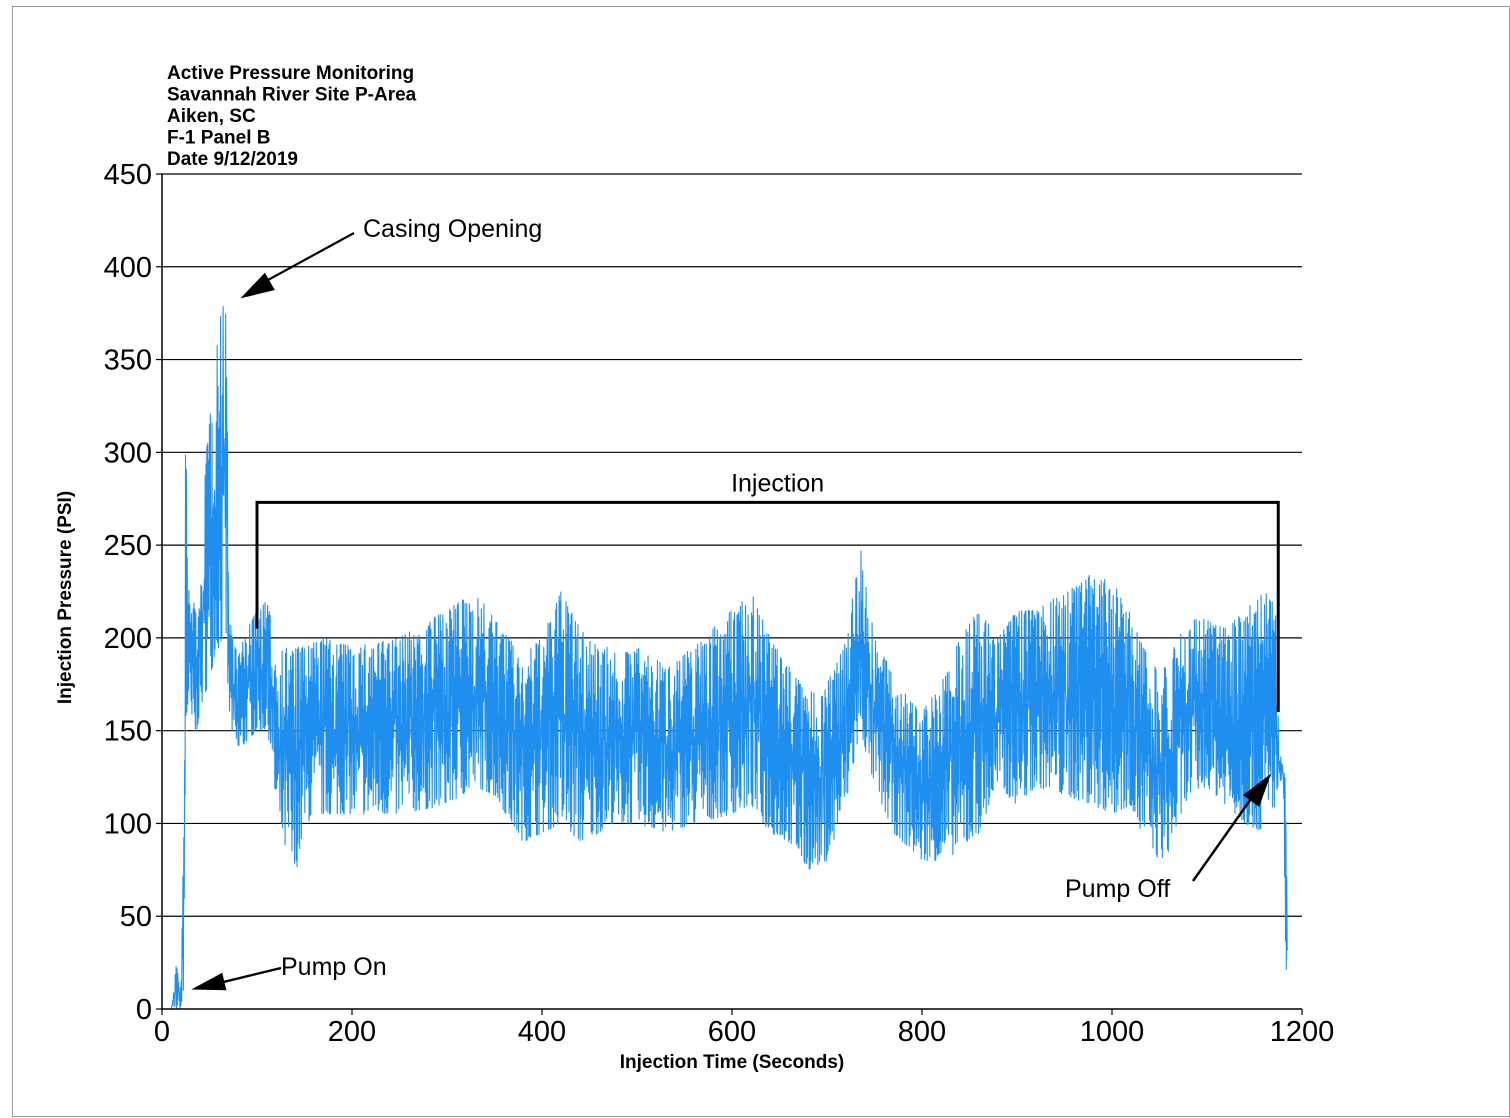 The width and height of the screenshot is (1510, 1118). Describe the element at coordinates (128, 824) in the screenshot. I see `y-tick-label-100: 100` at that location.